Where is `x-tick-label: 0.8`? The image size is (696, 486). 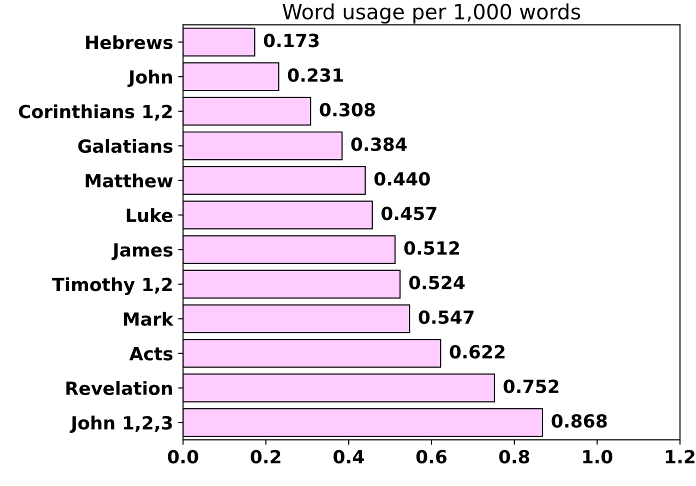
x-tick-label: 0.8 is located at coordinates (514, 457).